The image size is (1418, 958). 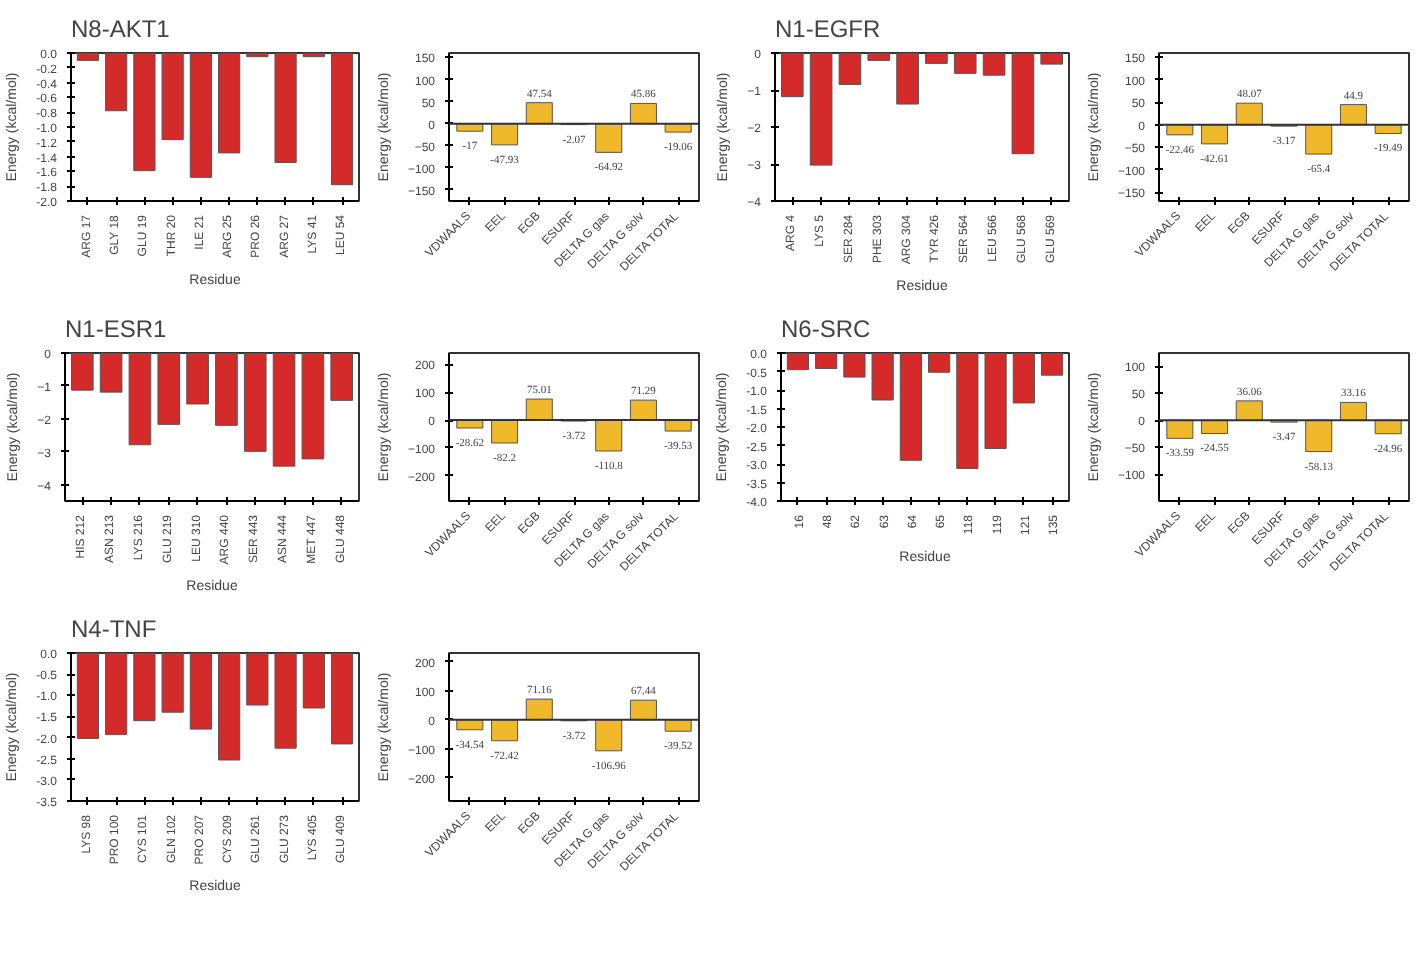 I want to click on chart-title: N8-AKT1, so click(x=121, y=29).